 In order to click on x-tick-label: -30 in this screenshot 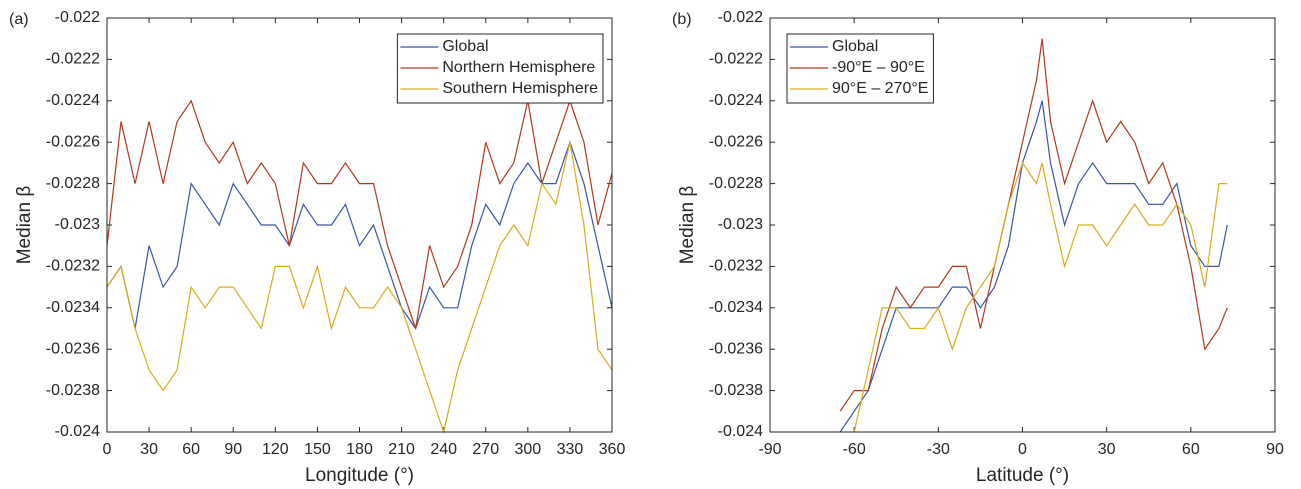, I will do `click(938, 449)`.